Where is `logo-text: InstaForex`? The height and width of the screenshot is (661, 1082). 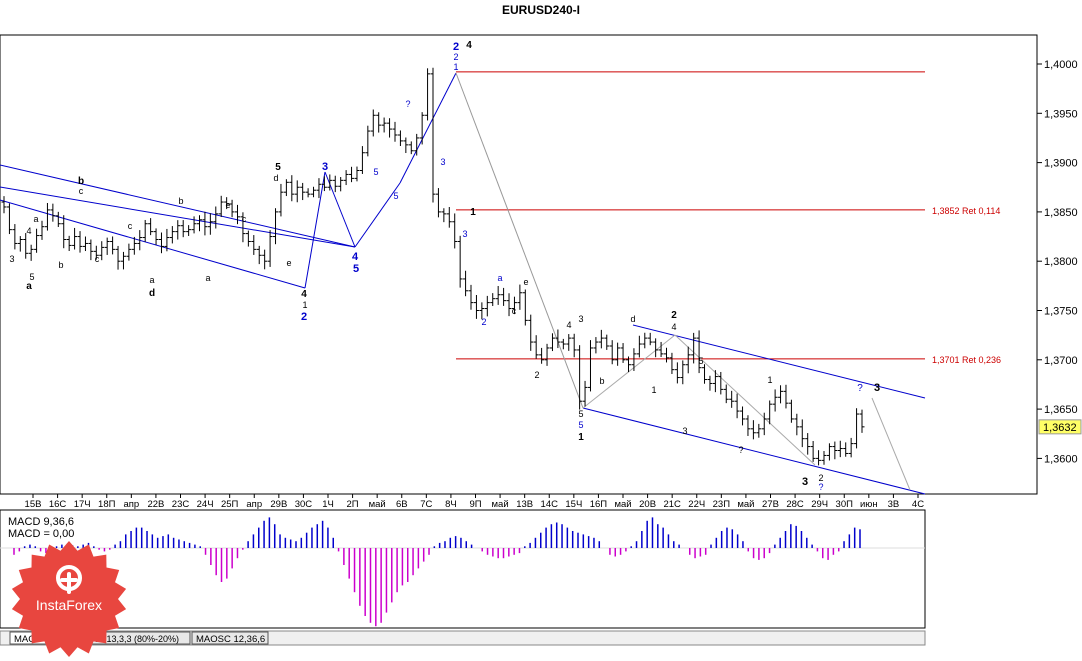 logo-text: InstaForex is located at coordinates (69, 605).